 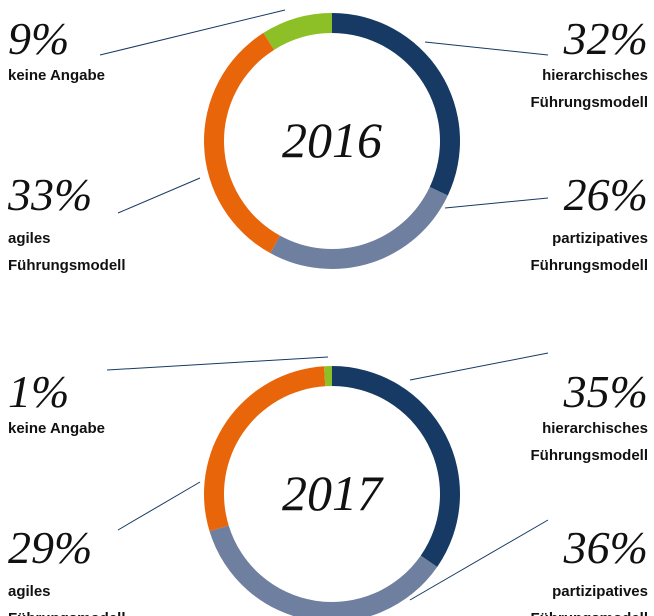 I want to click on value-label: 33%, so click(x=50, y=194).